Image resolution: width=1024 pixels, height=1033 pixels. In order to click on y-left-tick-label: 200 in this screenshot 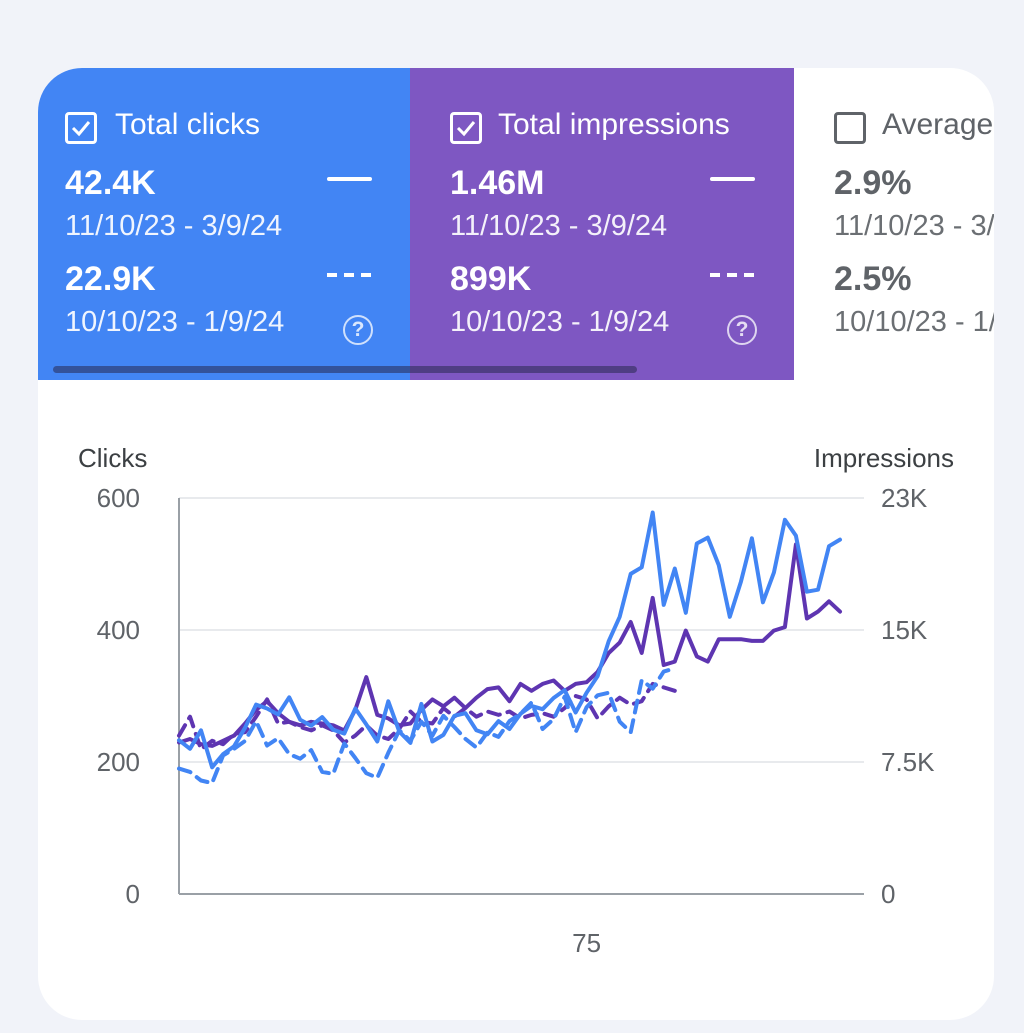, I will do `click(118, 762)`.